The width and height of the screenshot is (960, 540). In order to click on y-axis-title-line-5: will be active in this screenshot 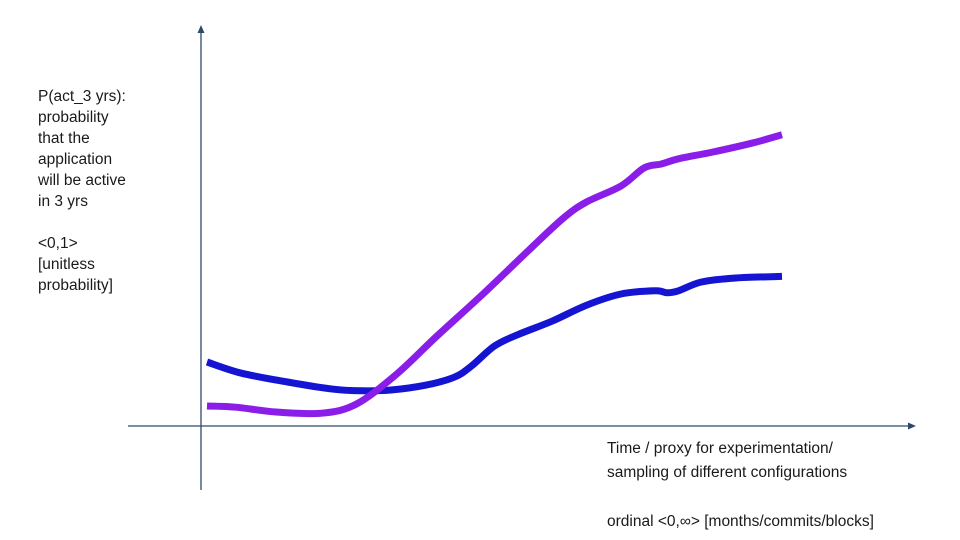, I will do `click(82, 180)`.